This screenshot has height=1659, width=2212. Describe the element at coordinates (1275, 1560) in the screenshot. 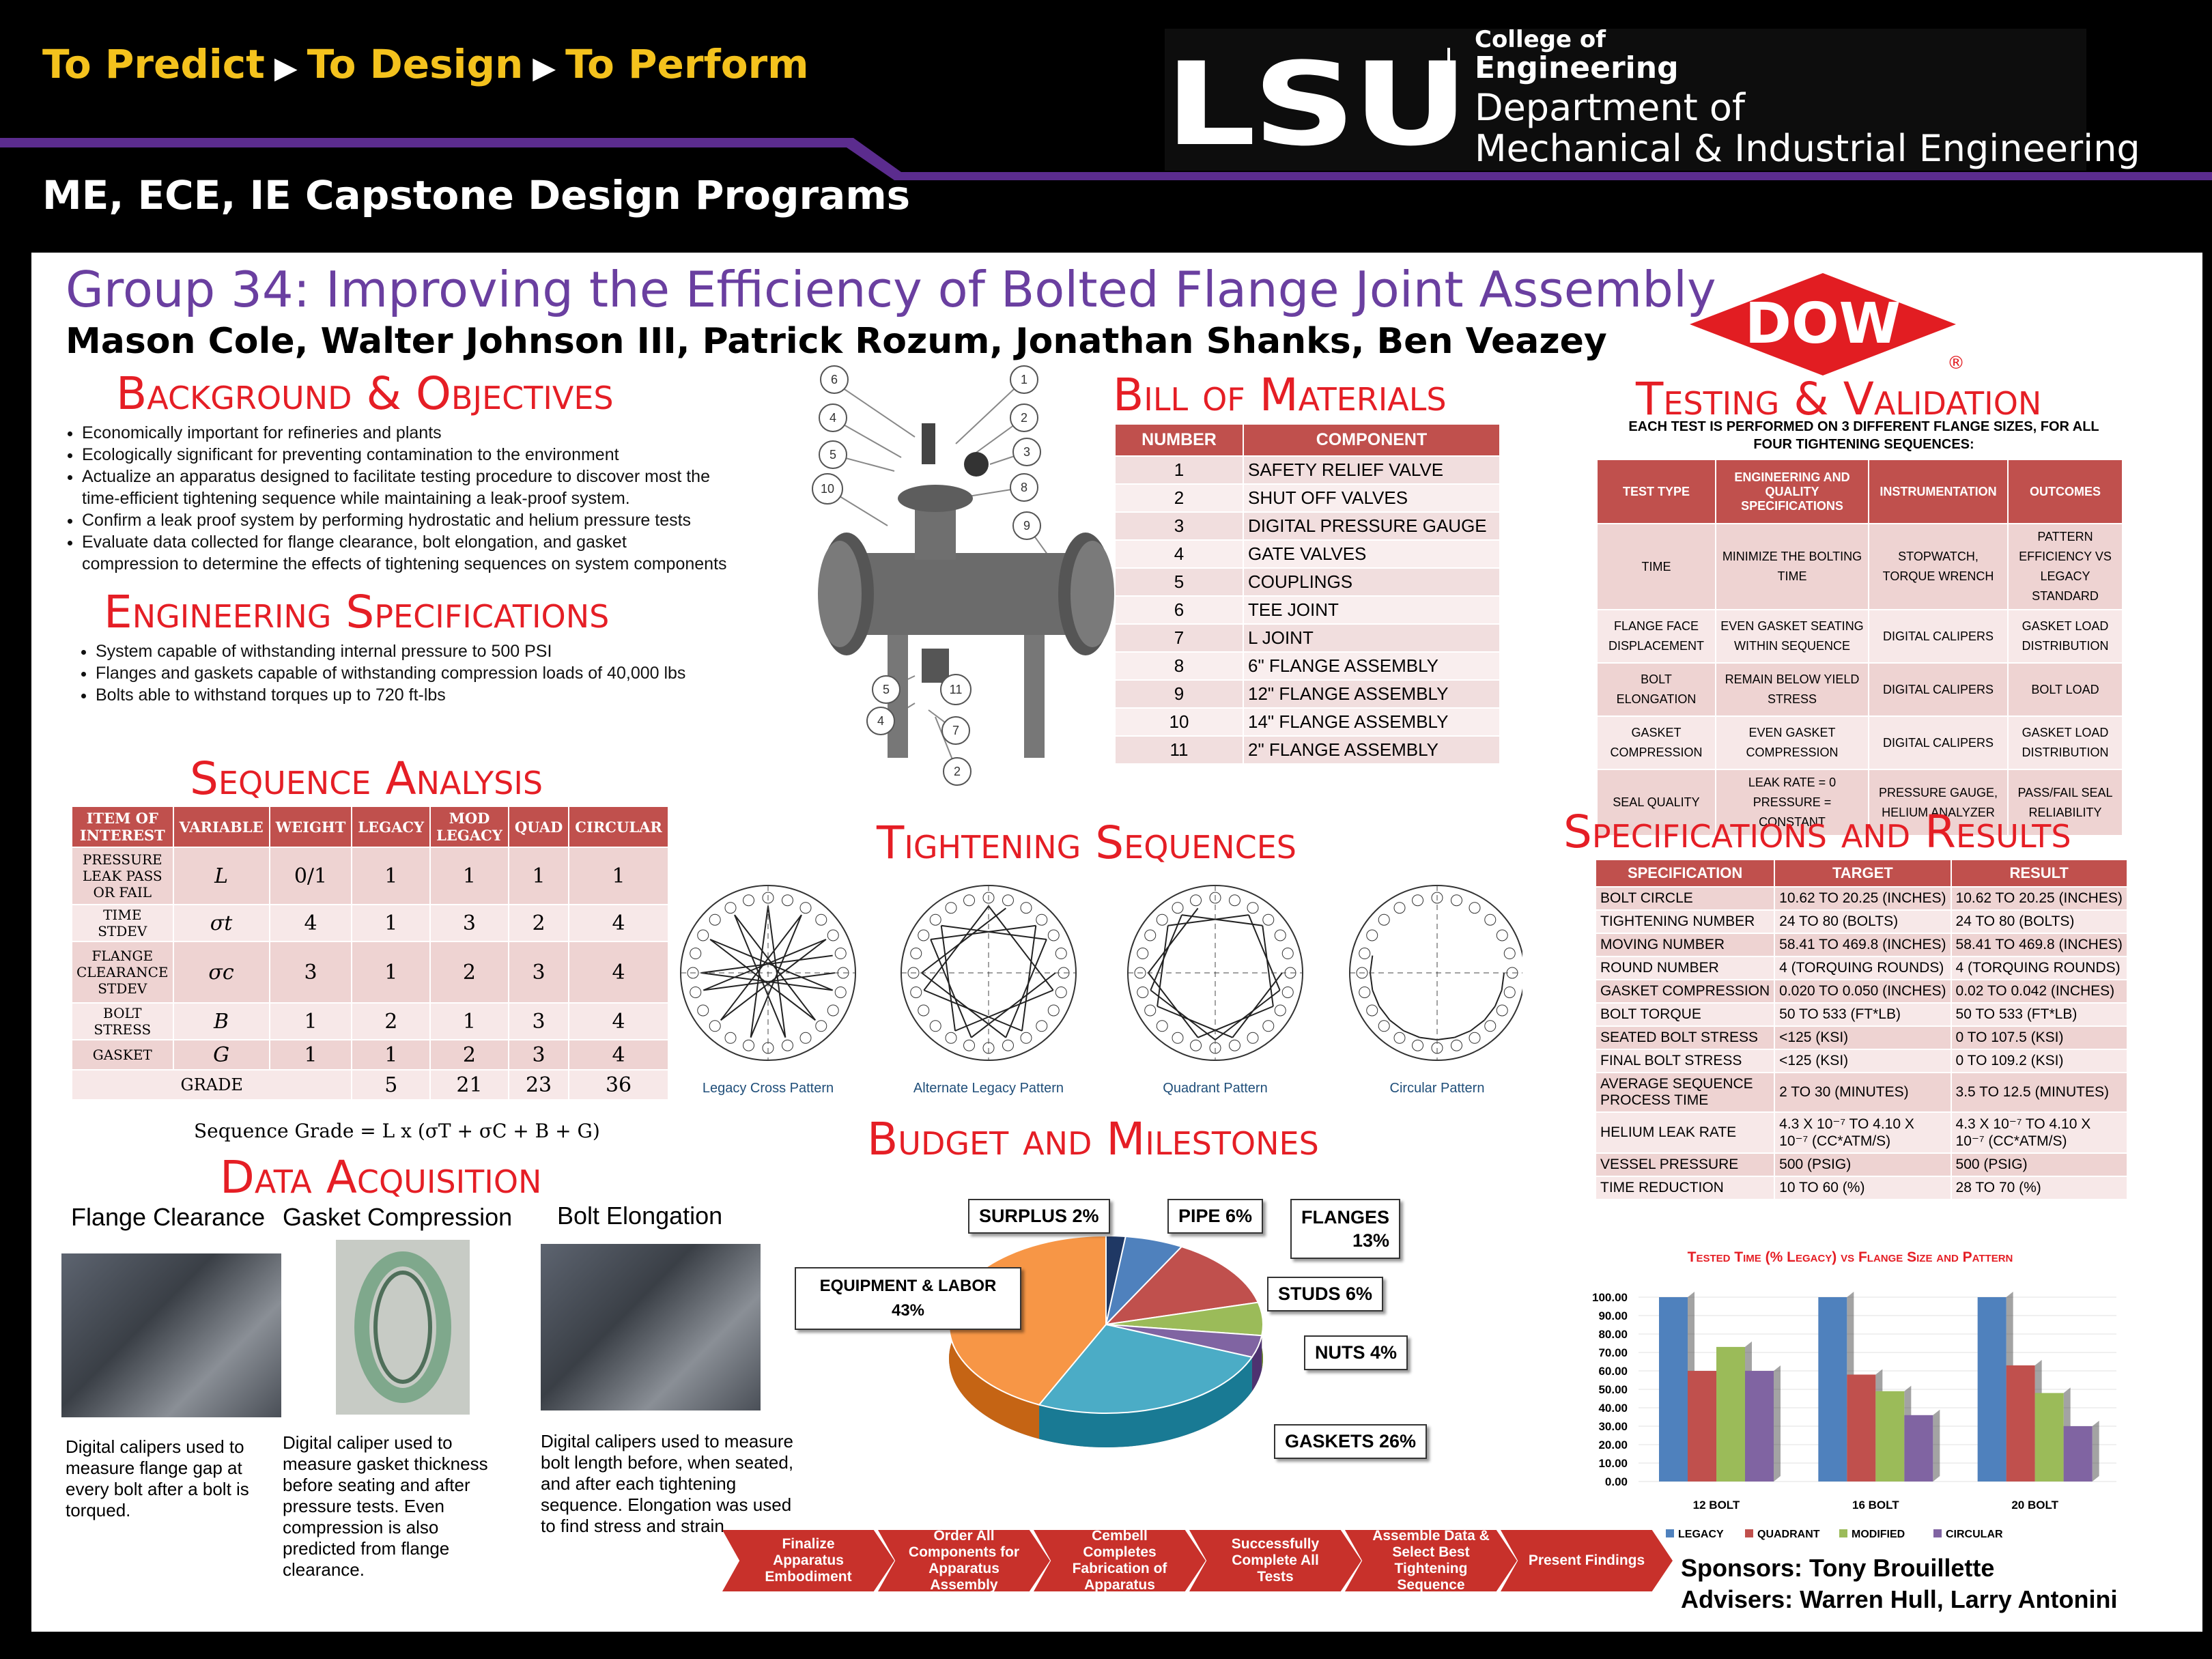

I see `milestone-label: Successfully Complete All Tests` at that location.